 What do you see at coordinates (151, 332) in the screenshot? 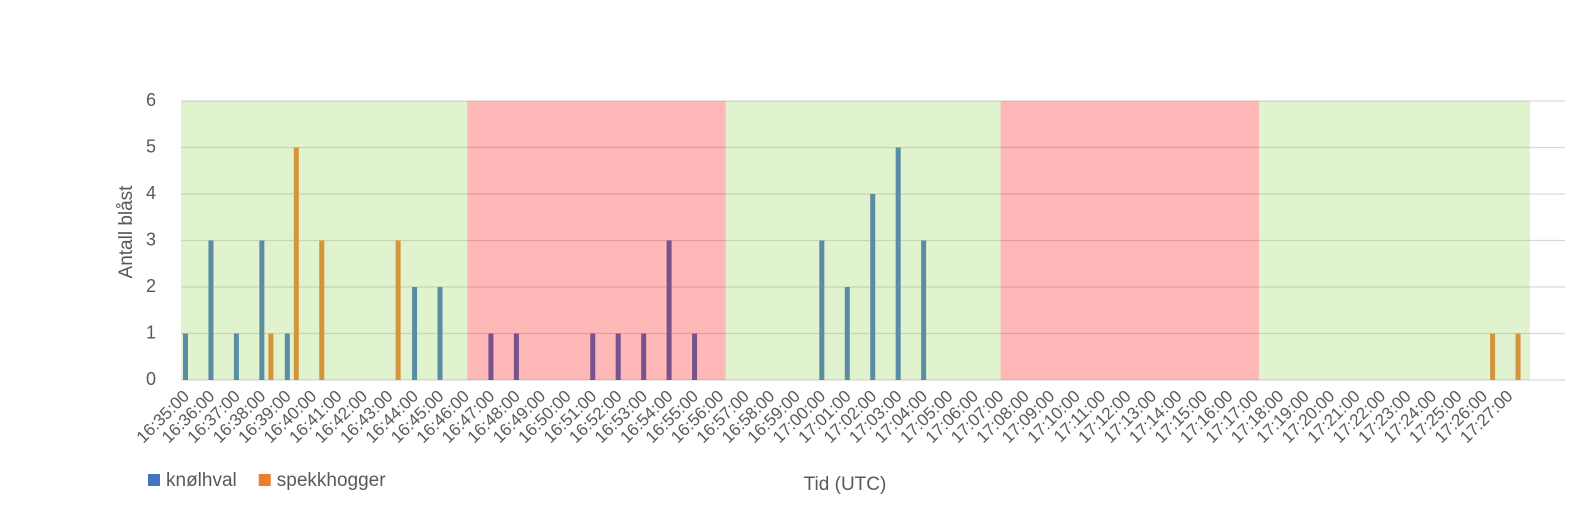
I see `y-tick-label: 1` at bounding box center [151, 332].